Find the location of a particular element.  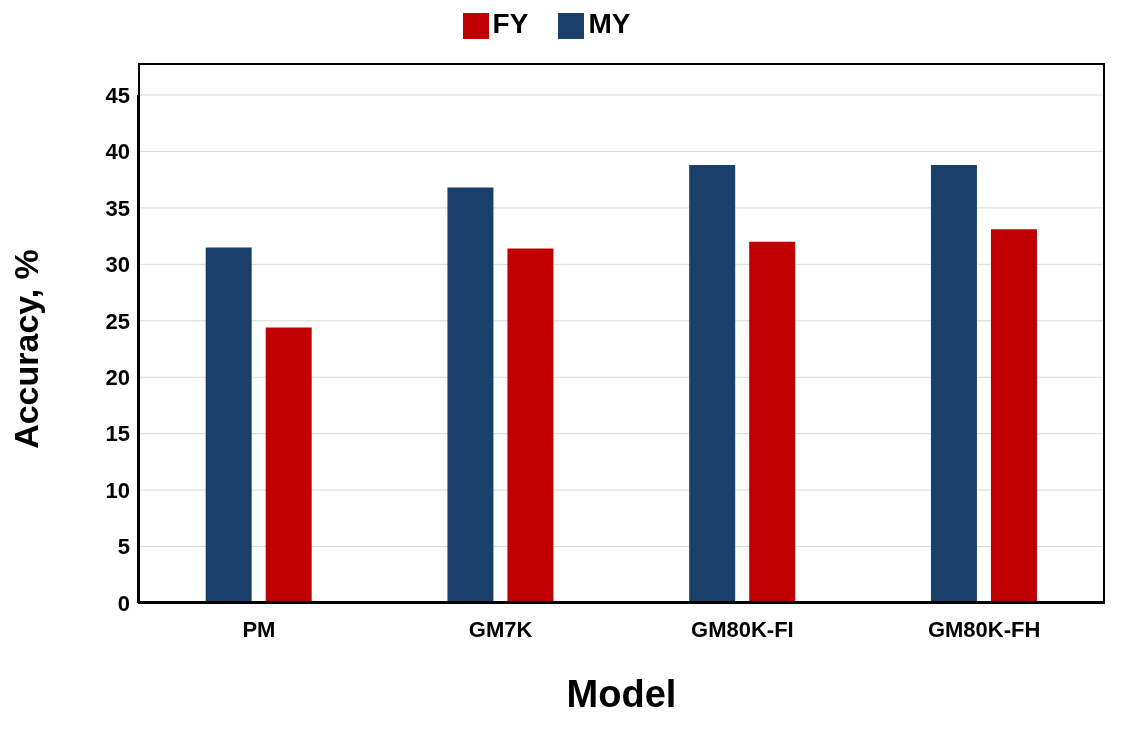

y-tick-label: 35 is located at coordinates (117, 208).